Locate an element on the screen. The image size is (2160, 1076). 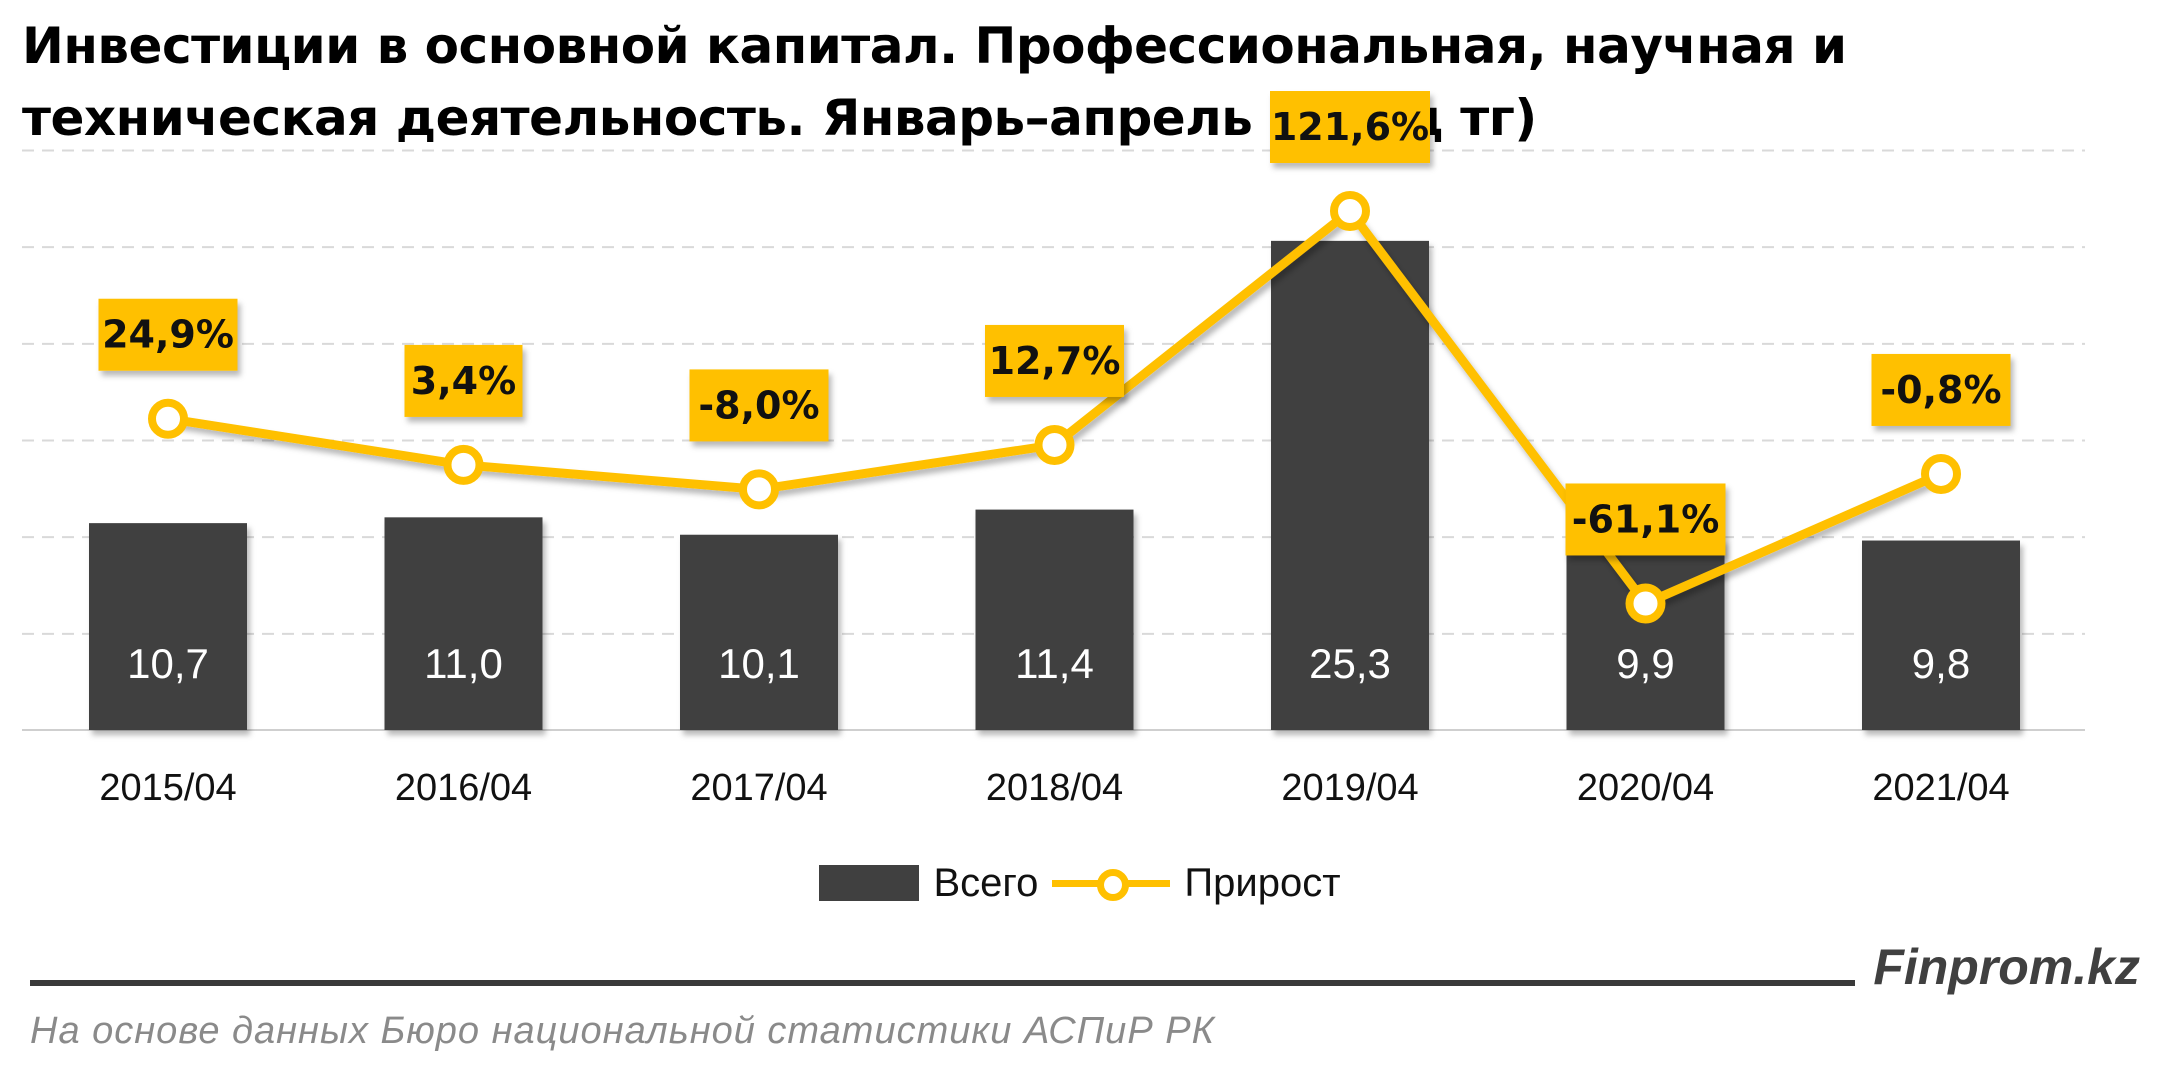
x-tick-label: 2017/04 is located at coordinates (758, 788).